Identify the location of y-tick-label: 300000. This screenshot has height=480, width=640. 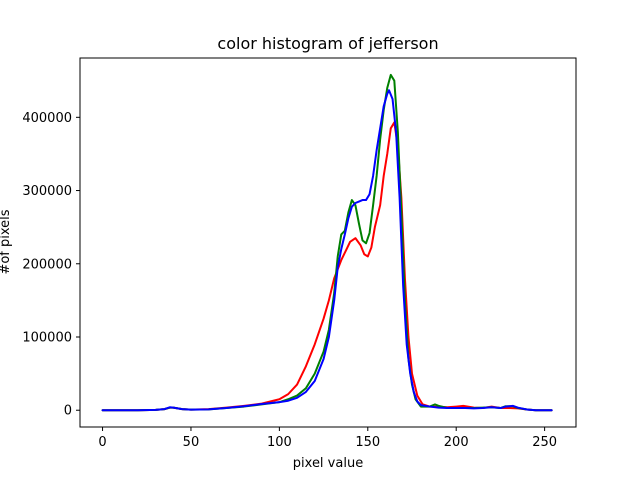
(47, 191).